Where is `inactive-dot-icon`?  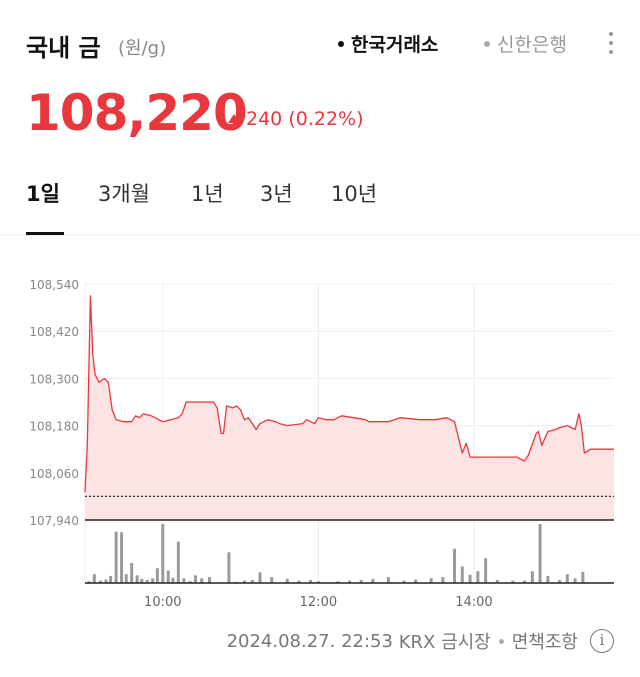
inactive-dot-icon is located at coordinates (487, 43).